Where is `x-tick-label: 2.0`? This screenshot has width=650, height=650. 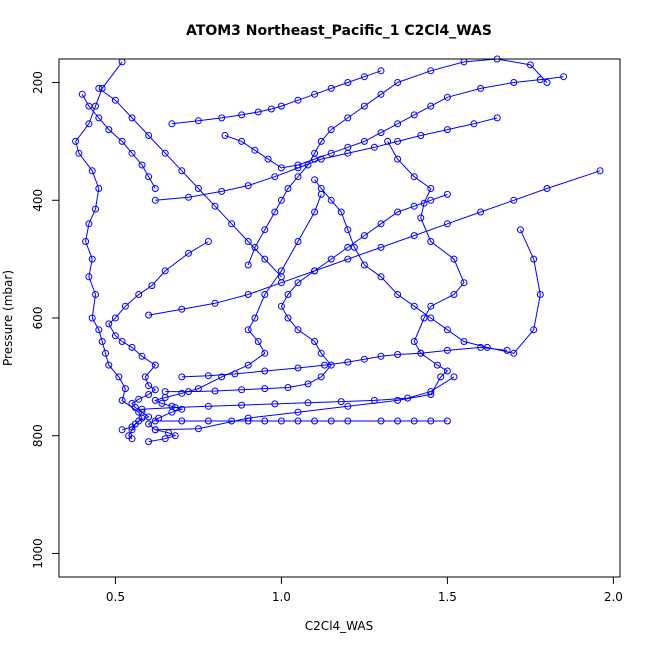
x-tick-label: 2.0 is located at coordinates (613, 597).